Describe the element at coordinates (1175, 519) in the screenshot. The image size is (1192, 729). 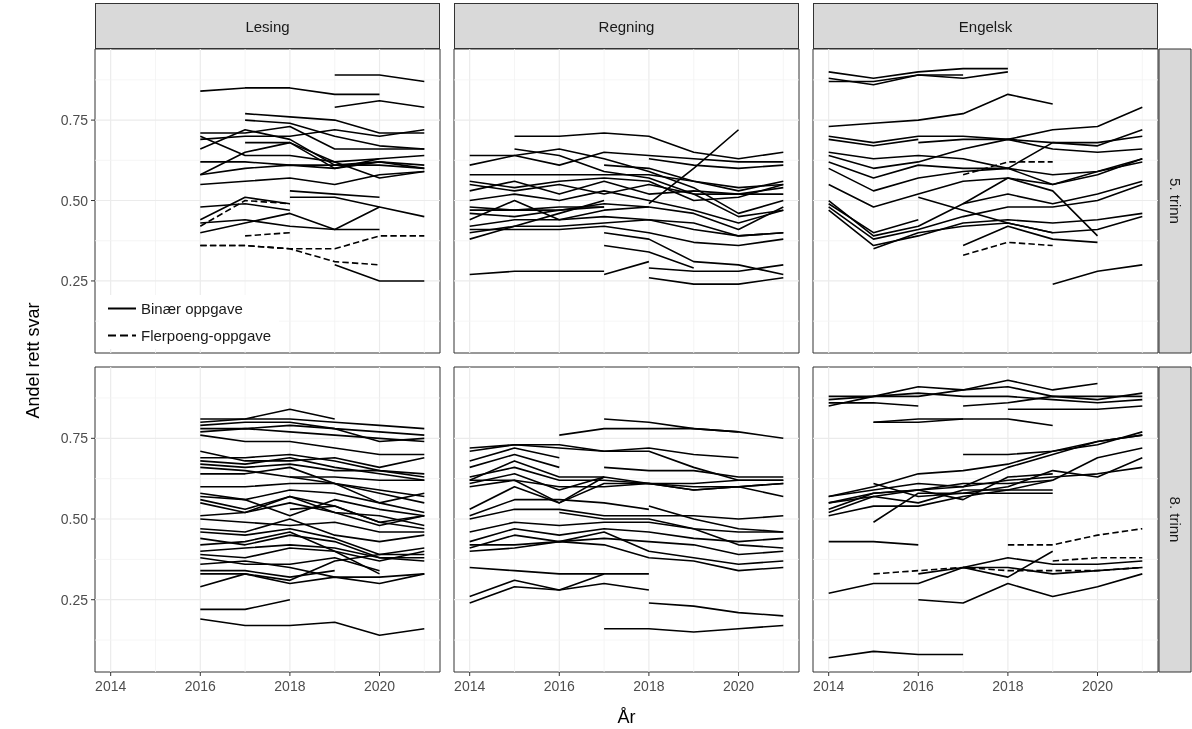
I see `text: 8. trinn` at that location.